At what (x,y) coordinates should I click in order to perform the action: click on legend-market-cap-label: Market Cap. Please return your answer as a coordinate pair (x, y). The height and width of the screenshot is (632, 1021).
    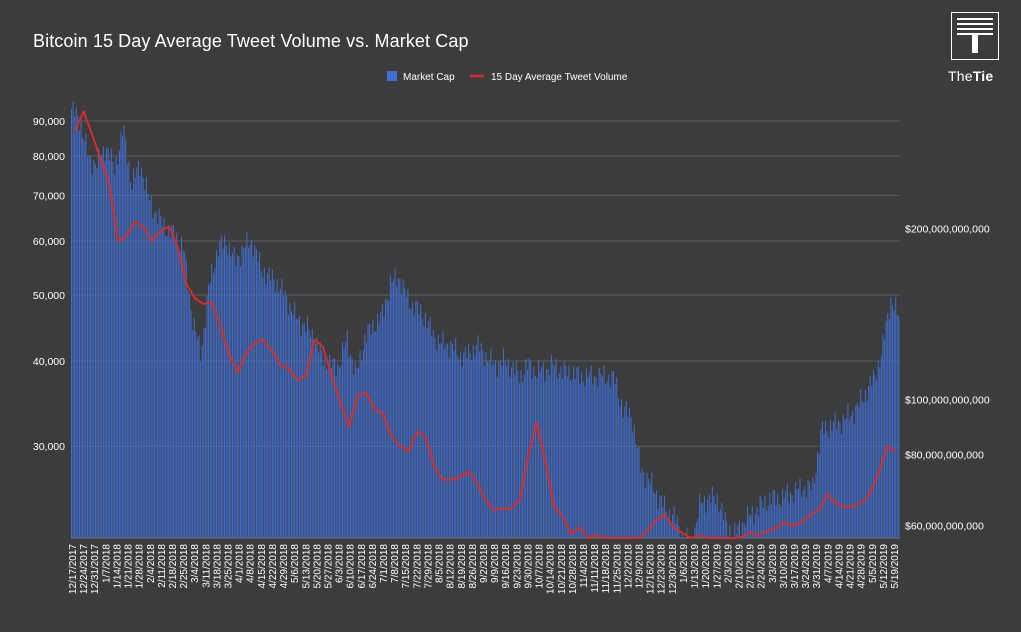
    Looking at the image, I should click on (429, 77).